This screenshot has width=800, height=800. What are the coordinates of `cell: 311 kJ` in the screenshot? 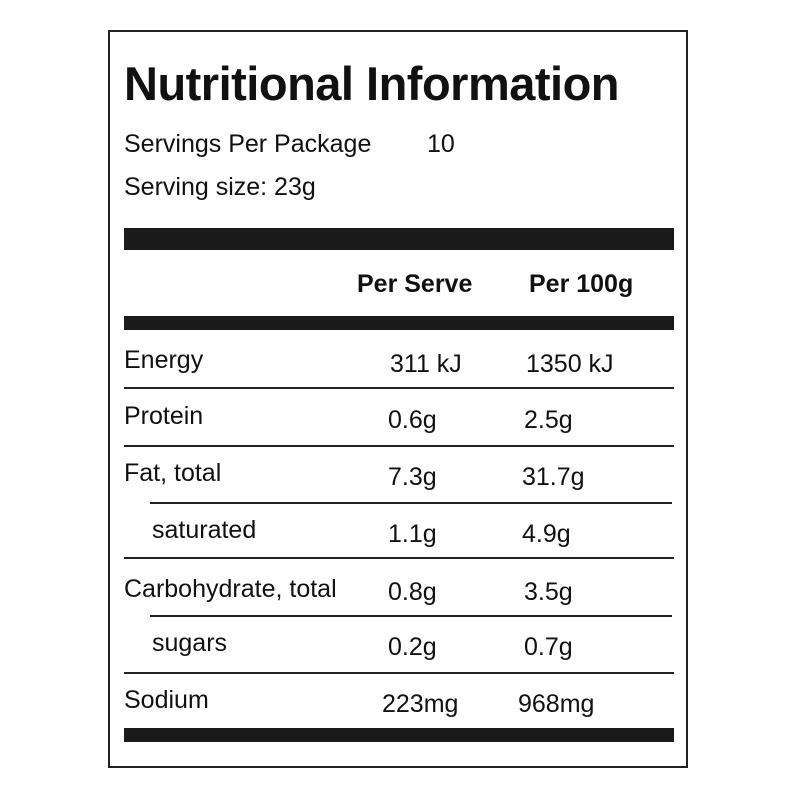 It's located at (426, 364).